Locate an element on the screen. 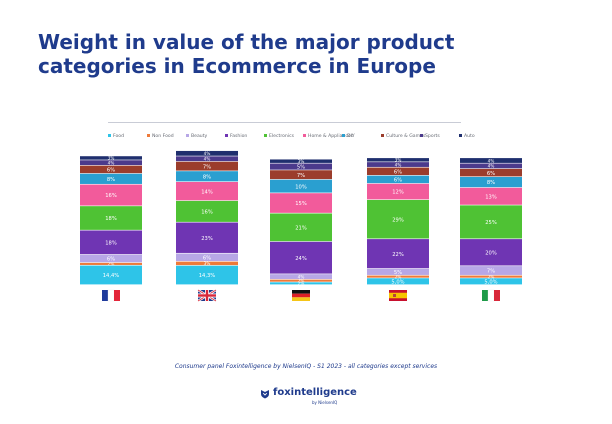  bar-stack-italy: 5,0%2%7% 20% 25% 13% 8% 6% 4%4% is located at coordinates (491, 221).